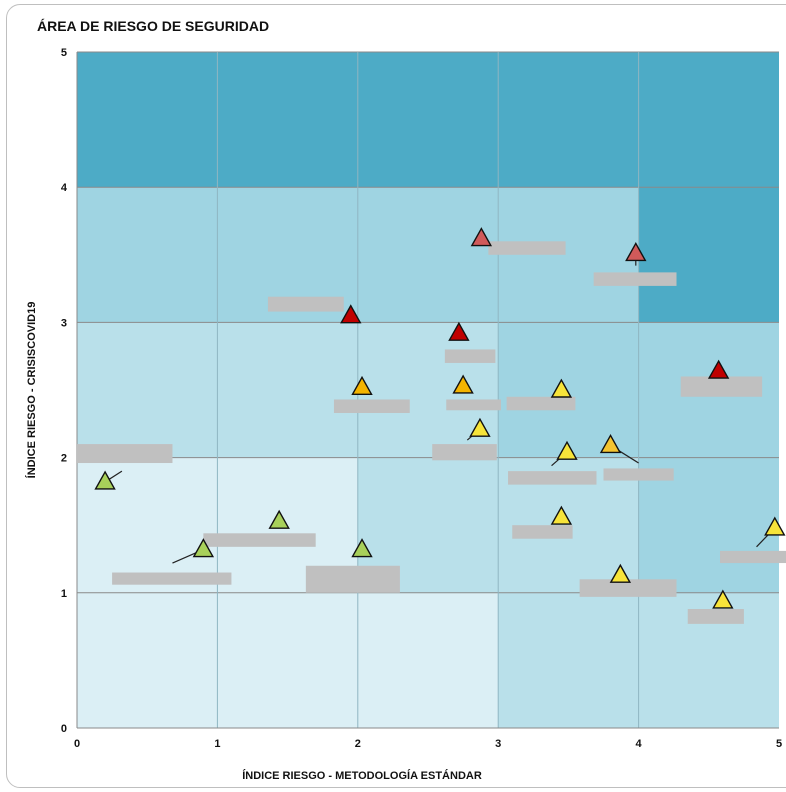 This screenshot has width=786, height=792. What do you see at coordinates (498, 744) in the screenshot?
I see `x-tick-label: 3` at bounding box center [498, 744].